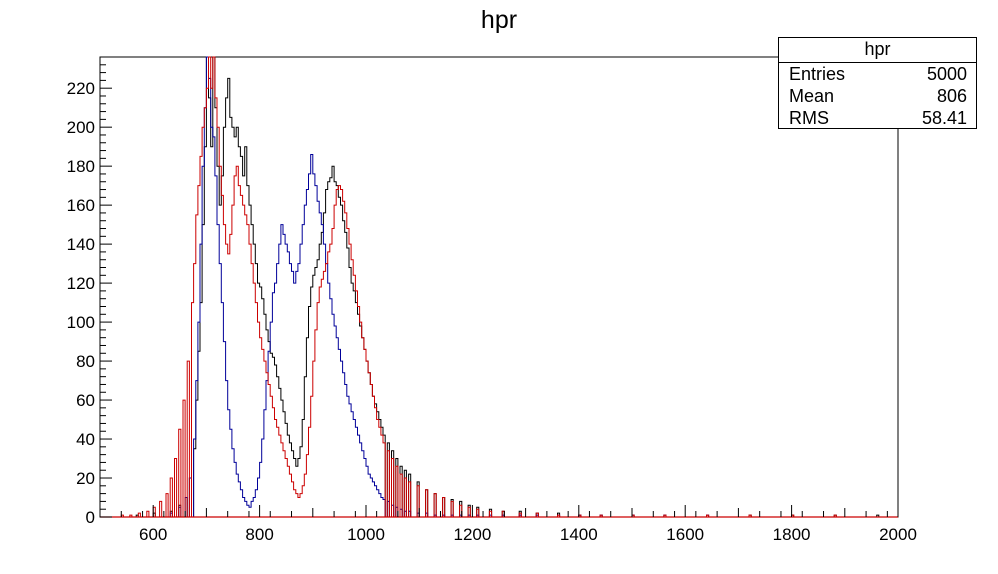 The image size is (998, 574). I want to click on stats-entries-label: Entries, so click(817, 74).